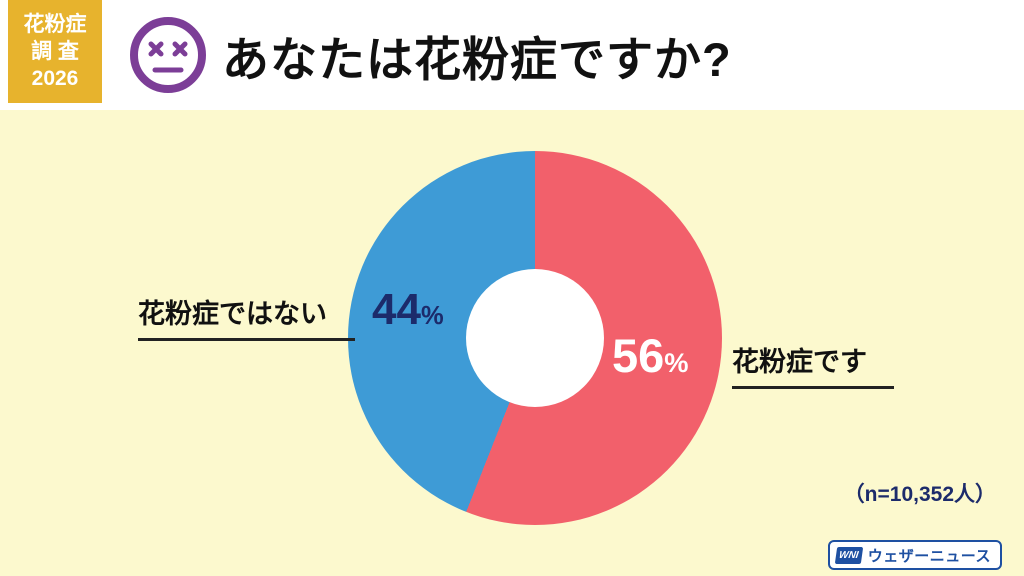  Describe the element at coordinates (849, 555) in the screenshot. I see `wni-logo-mark-icon: WNI` at that location.